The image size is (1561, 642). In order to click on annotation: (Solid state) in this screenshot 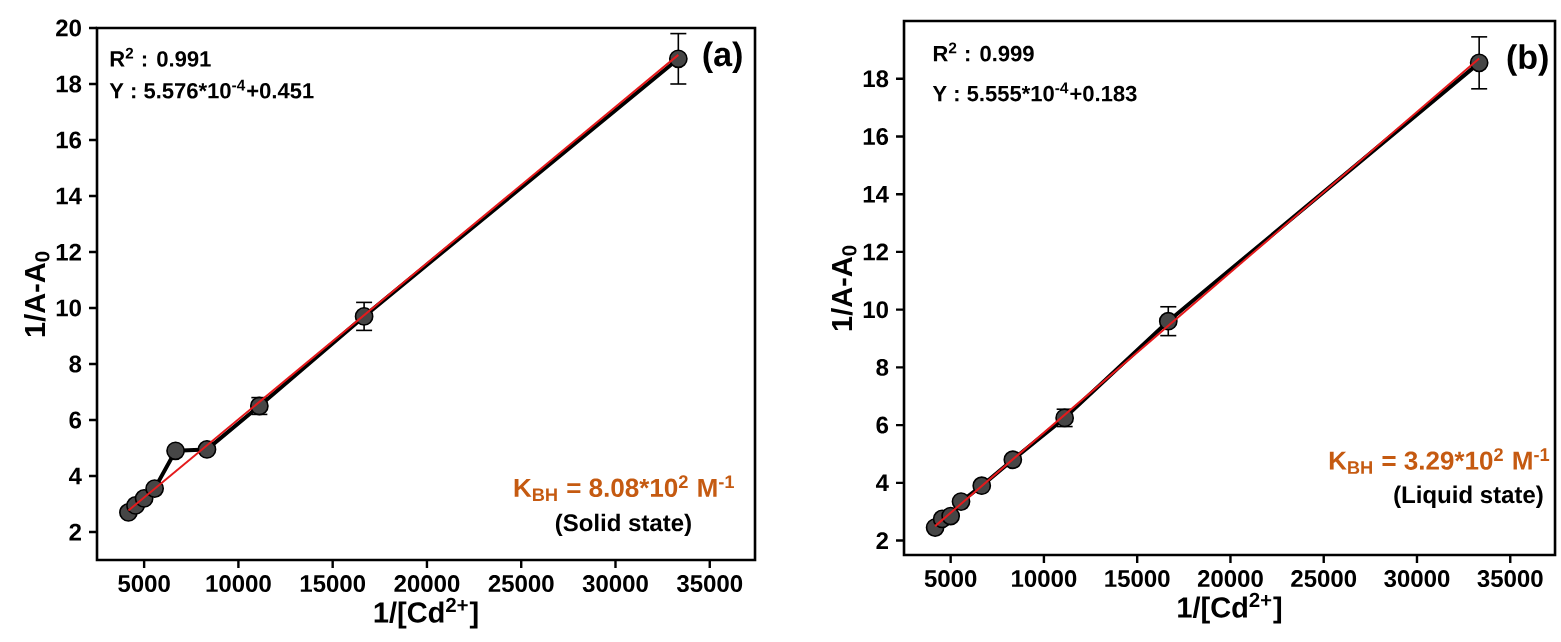, I will do `click(623, 525)`.